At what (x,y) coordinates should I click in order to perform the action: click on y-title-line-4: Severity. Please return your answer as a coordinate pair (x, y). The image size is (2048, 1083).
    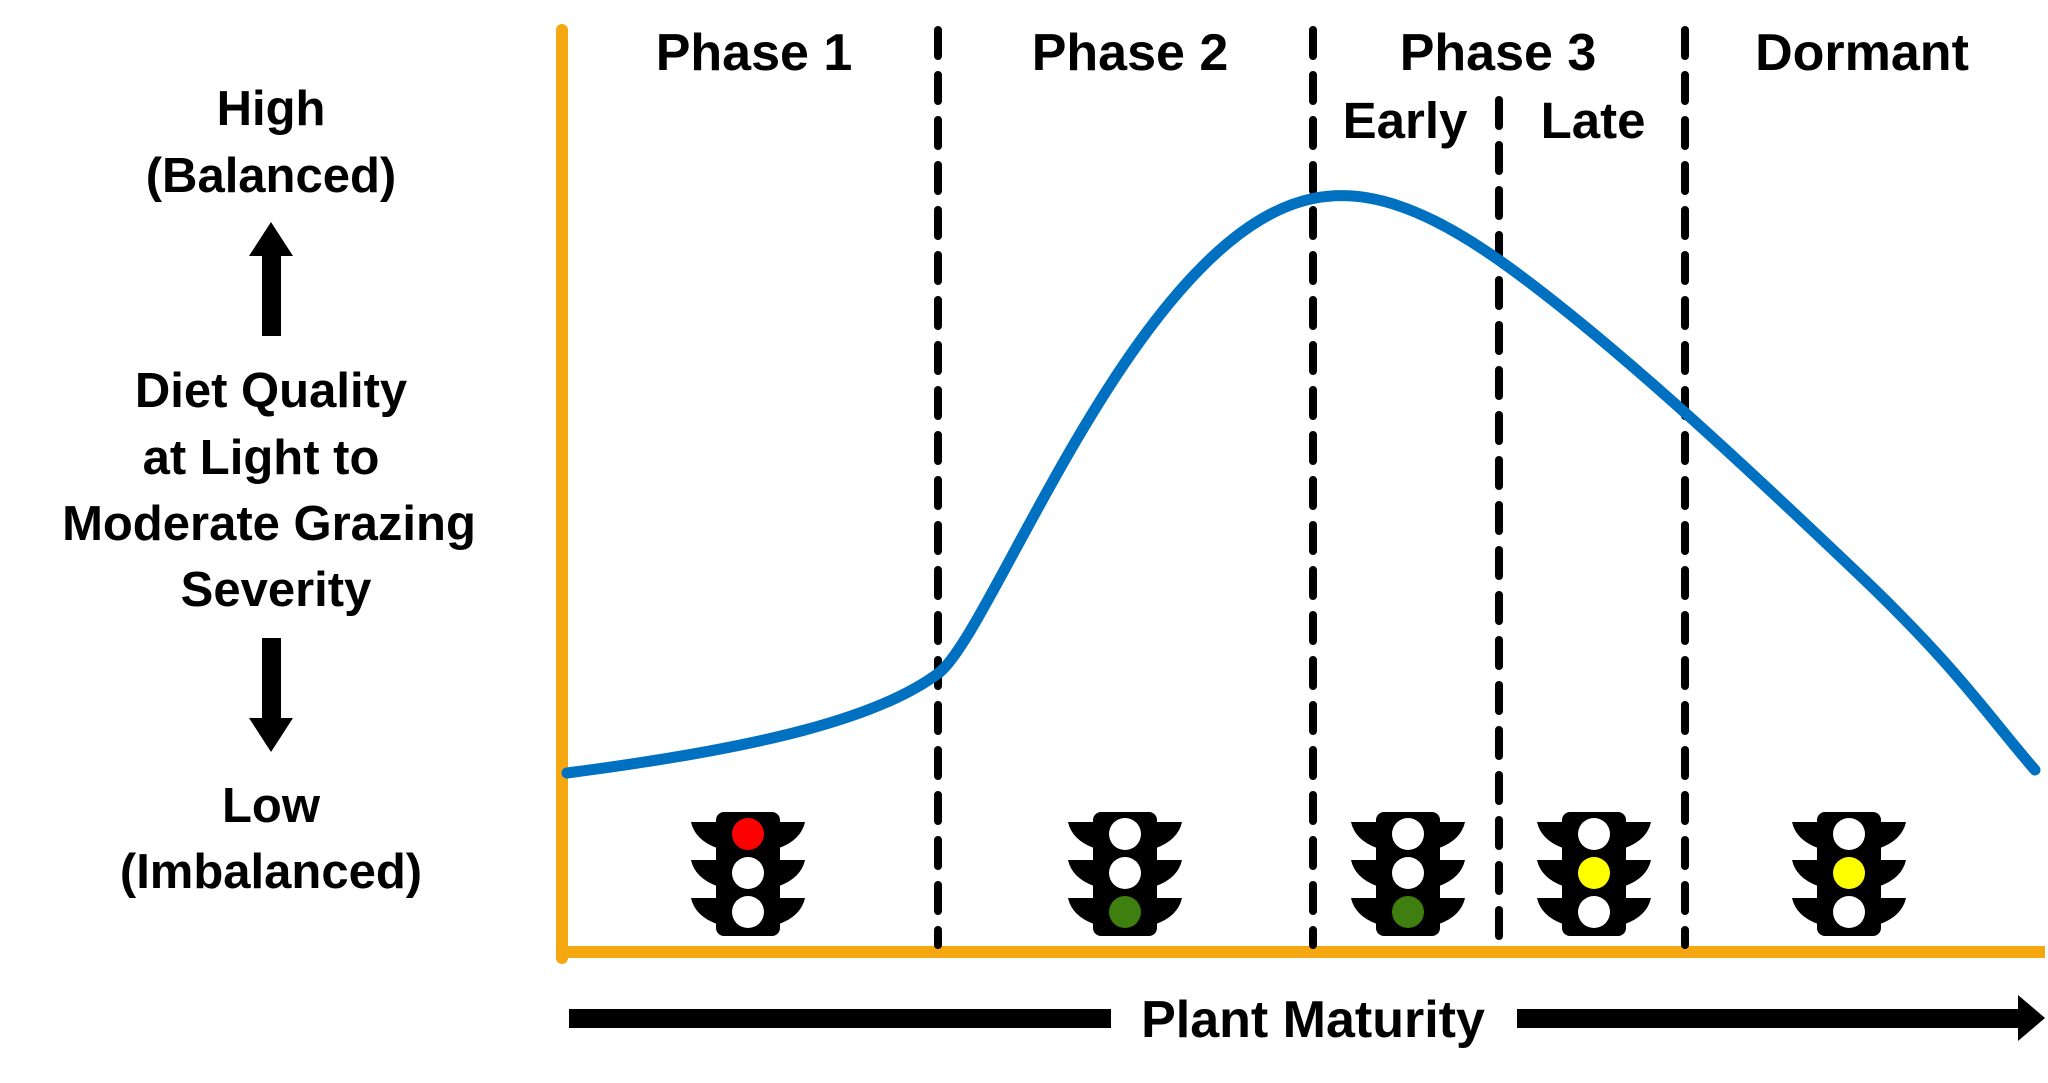
    Looking at the image, I should click on (276, 590).